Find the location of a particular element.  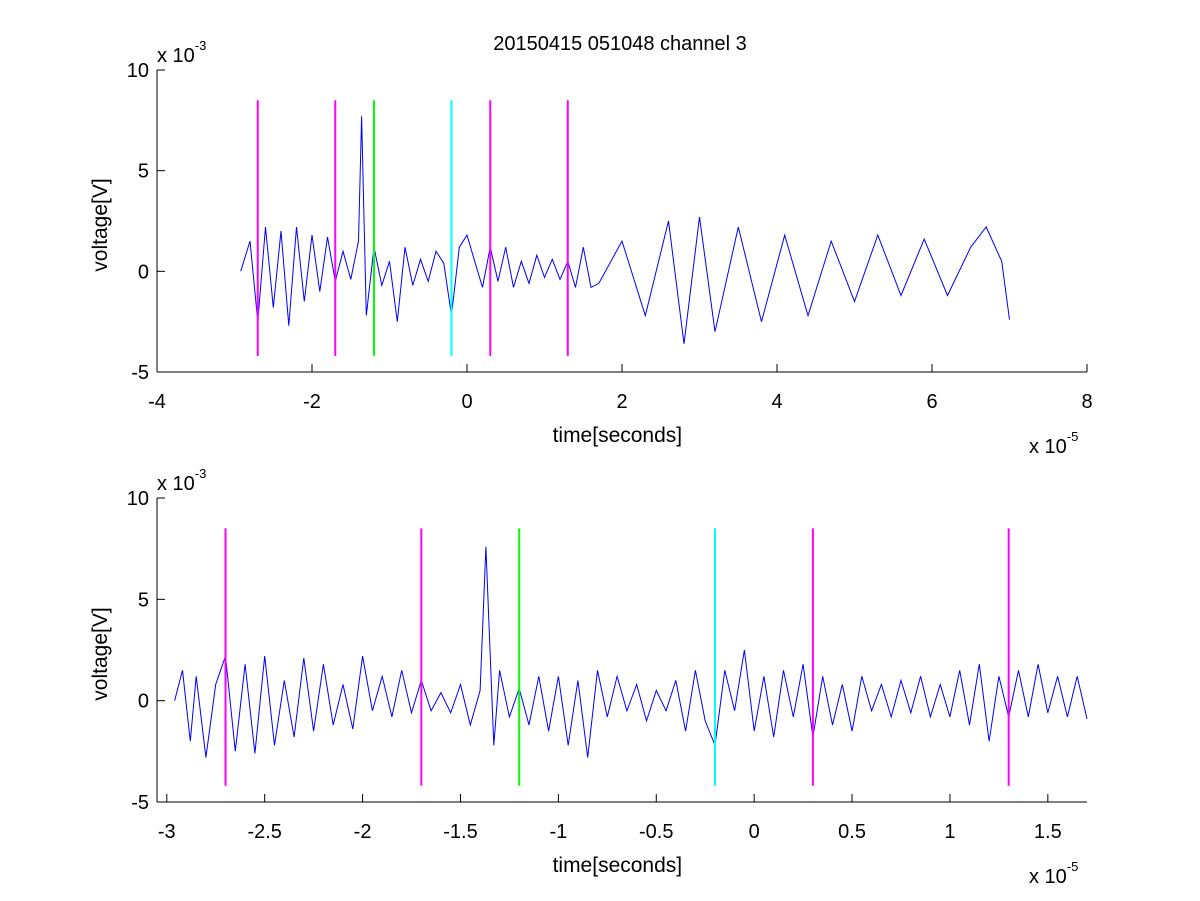

figure-title: 20150415 051048 channel 3 is located at coordinates (620, 44).